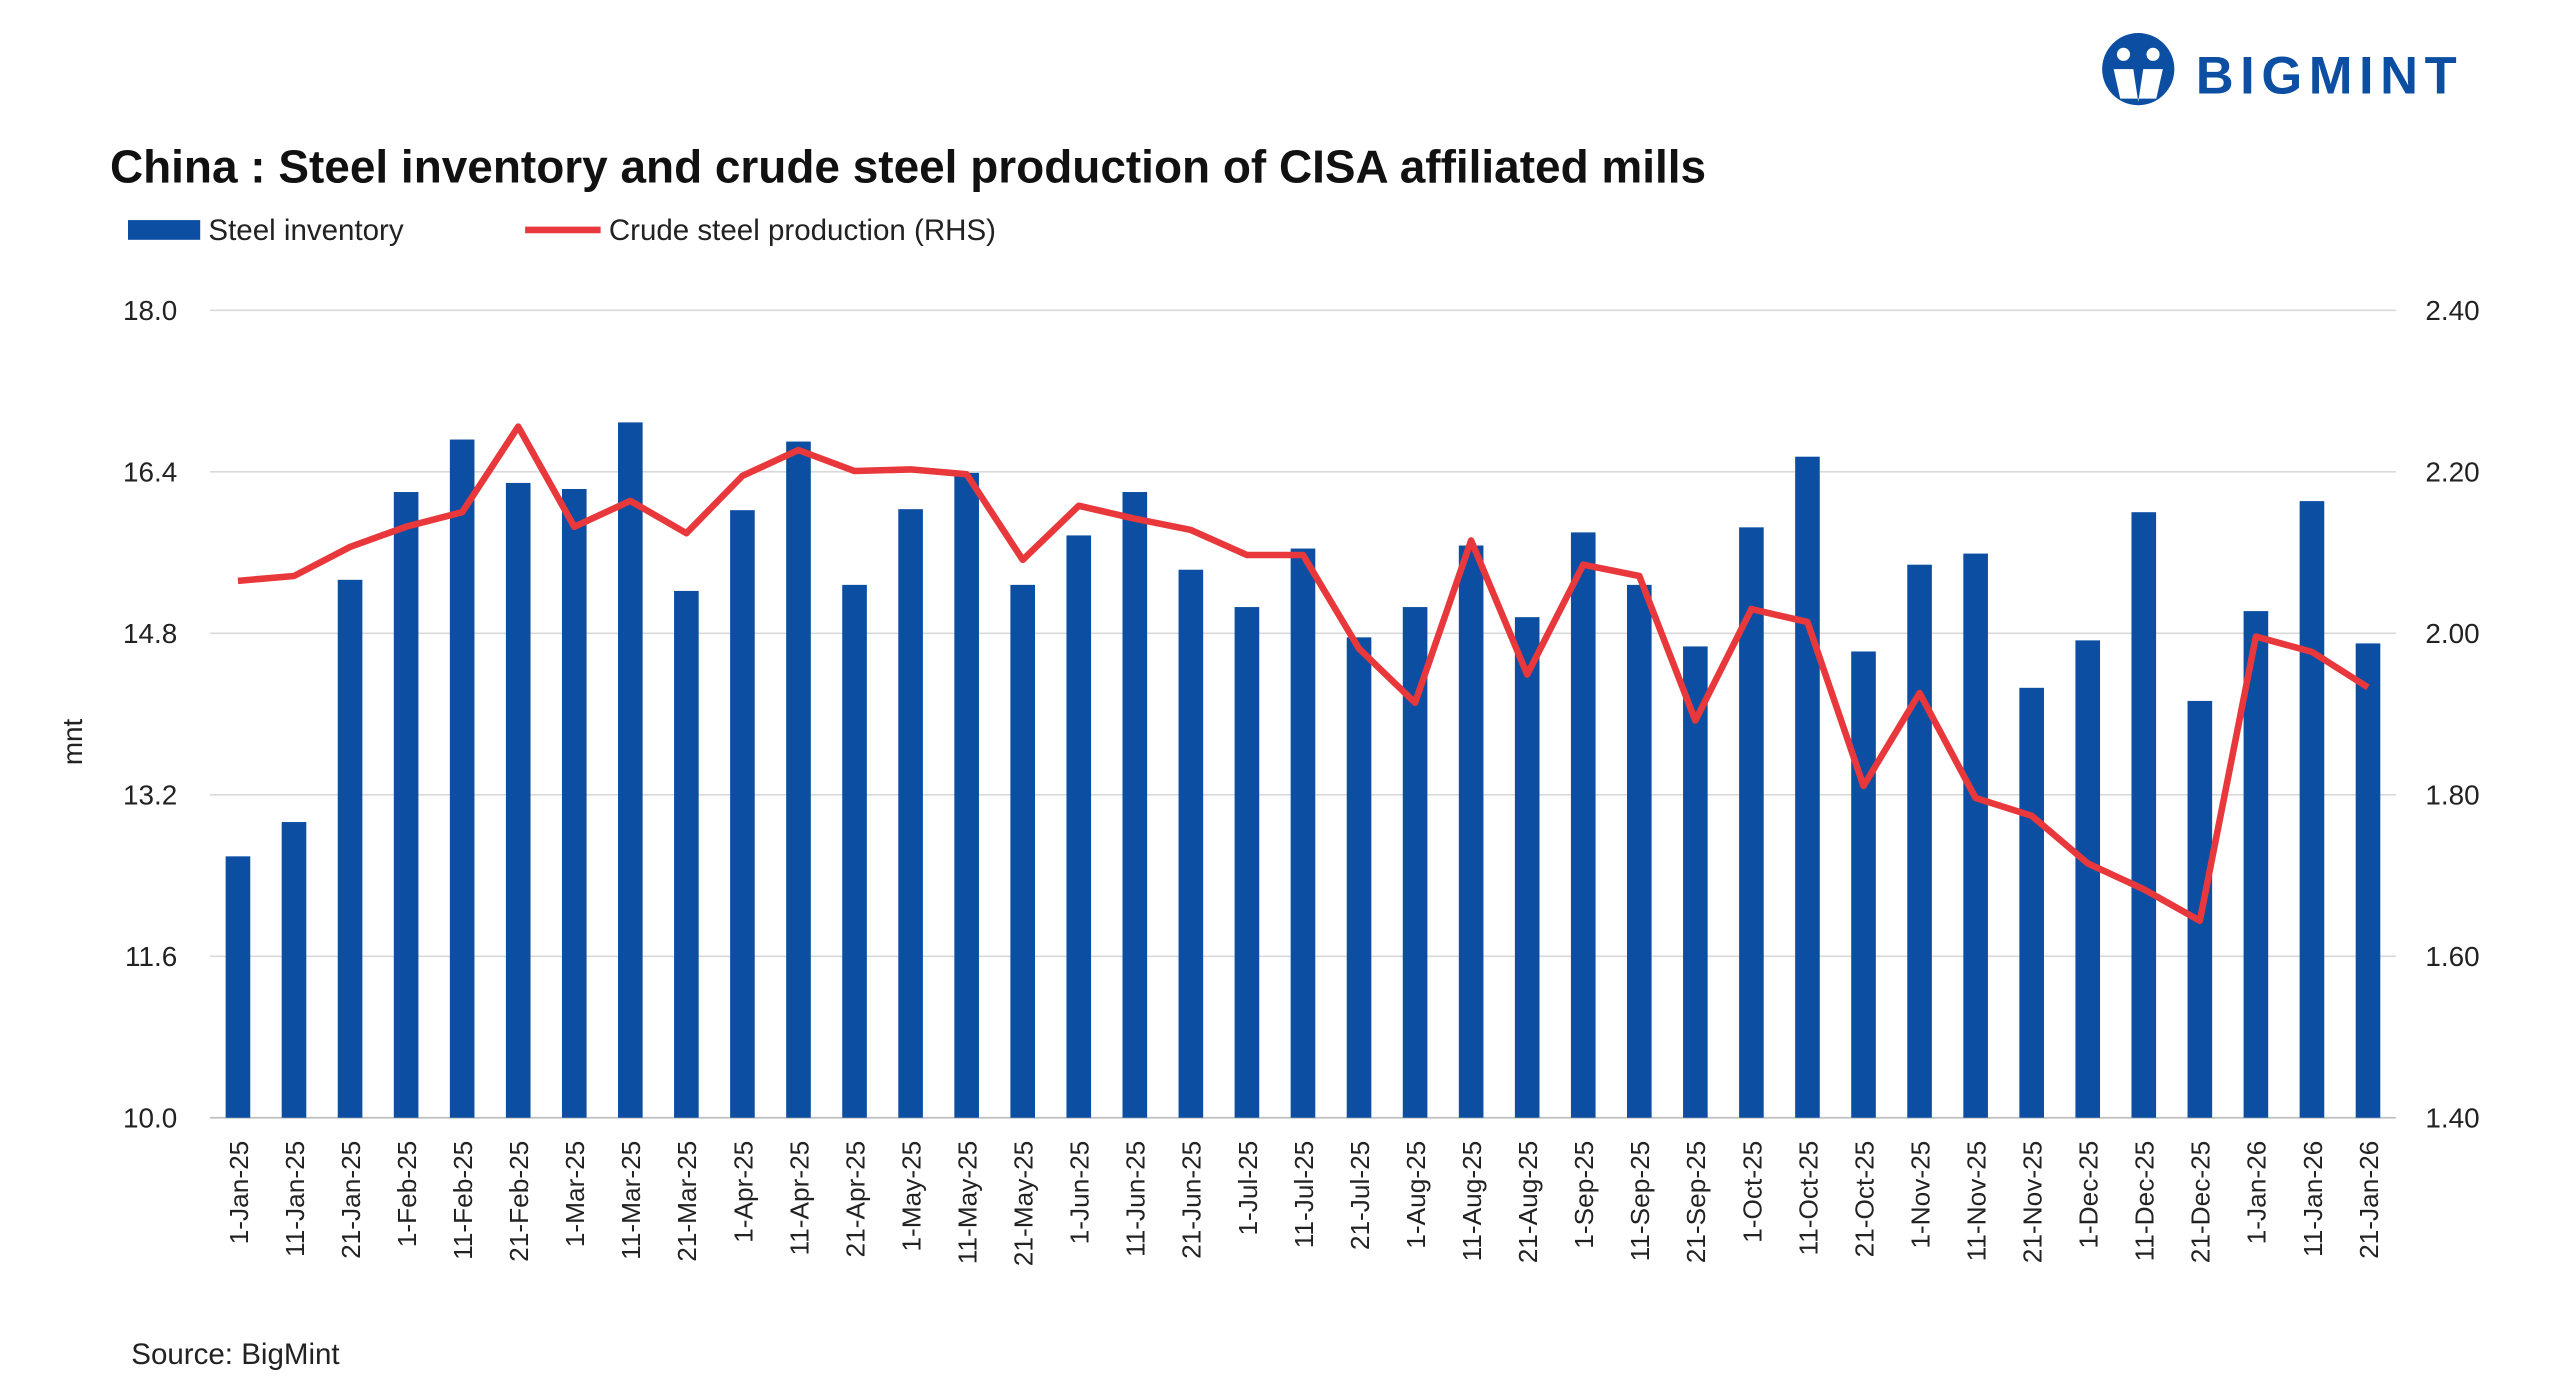  What do you see at coordinates (743, 1192) in the screenshot?
I see `x-tick-label: 1-Apr-25` at bounding box center [743, 1192].